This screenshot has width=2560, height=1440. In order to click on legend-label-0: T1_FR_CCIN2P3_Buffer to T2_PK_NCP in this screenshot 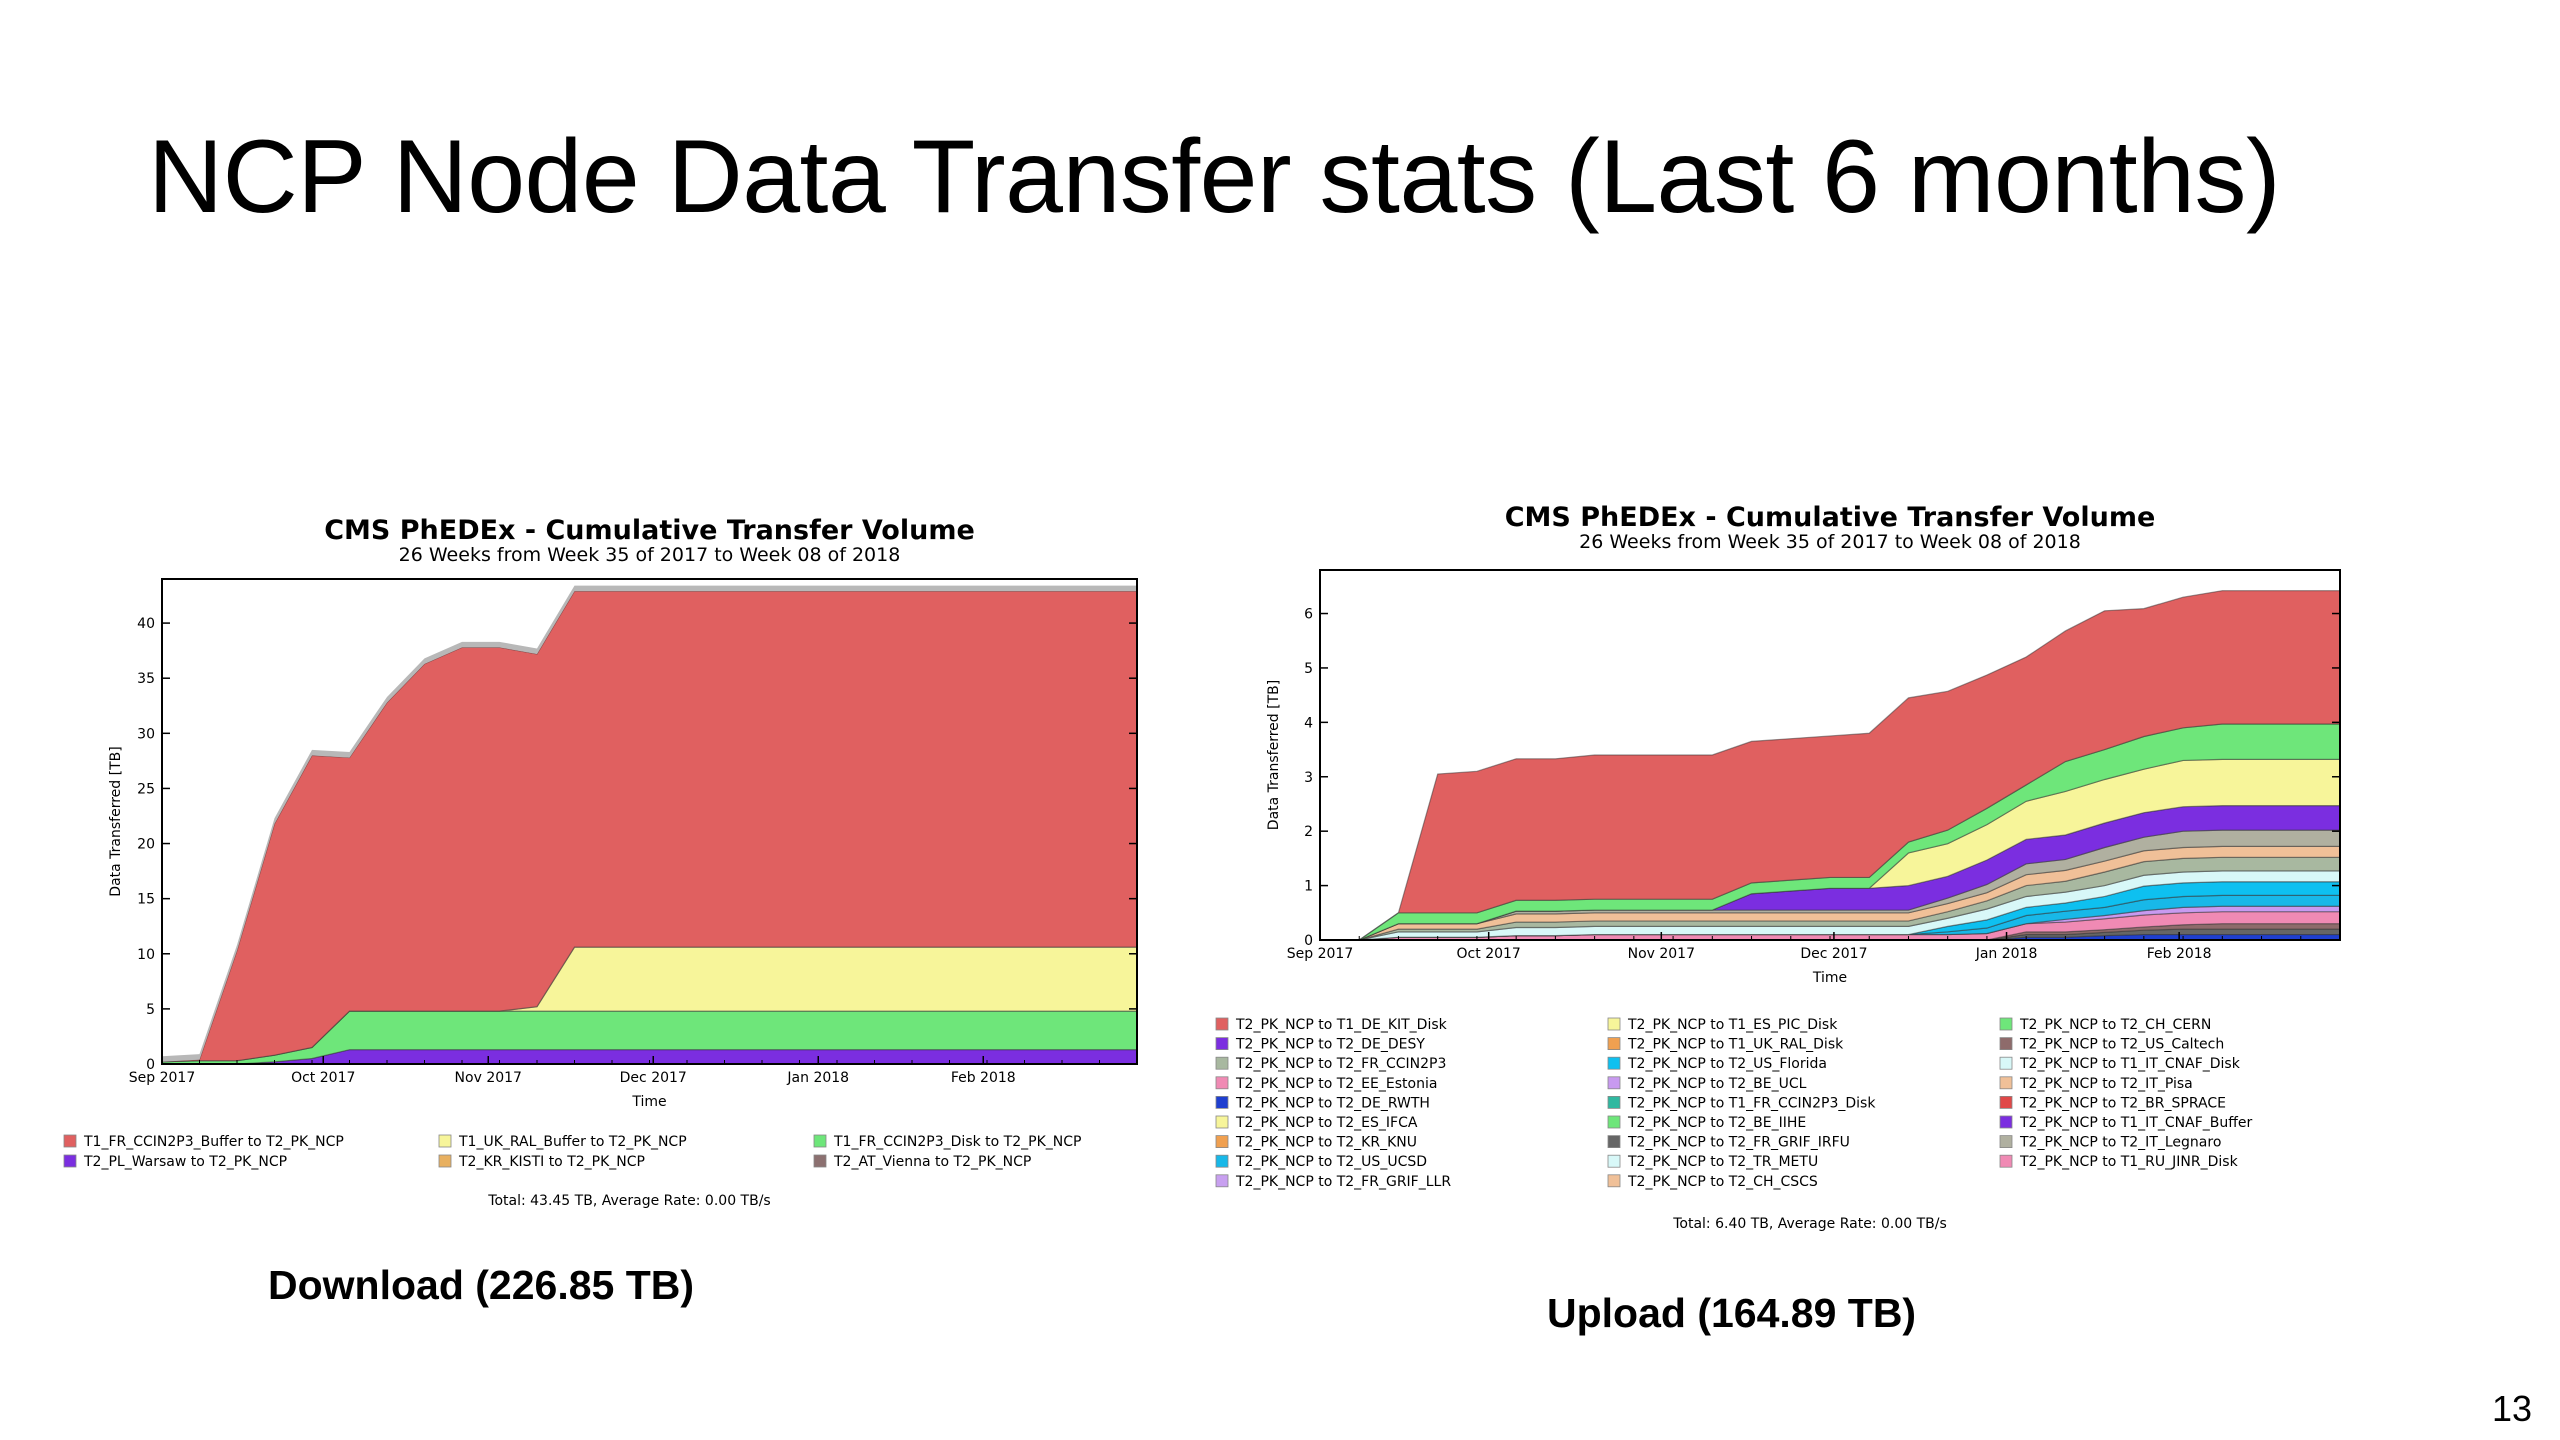, I will do `click(213, 1142)`.